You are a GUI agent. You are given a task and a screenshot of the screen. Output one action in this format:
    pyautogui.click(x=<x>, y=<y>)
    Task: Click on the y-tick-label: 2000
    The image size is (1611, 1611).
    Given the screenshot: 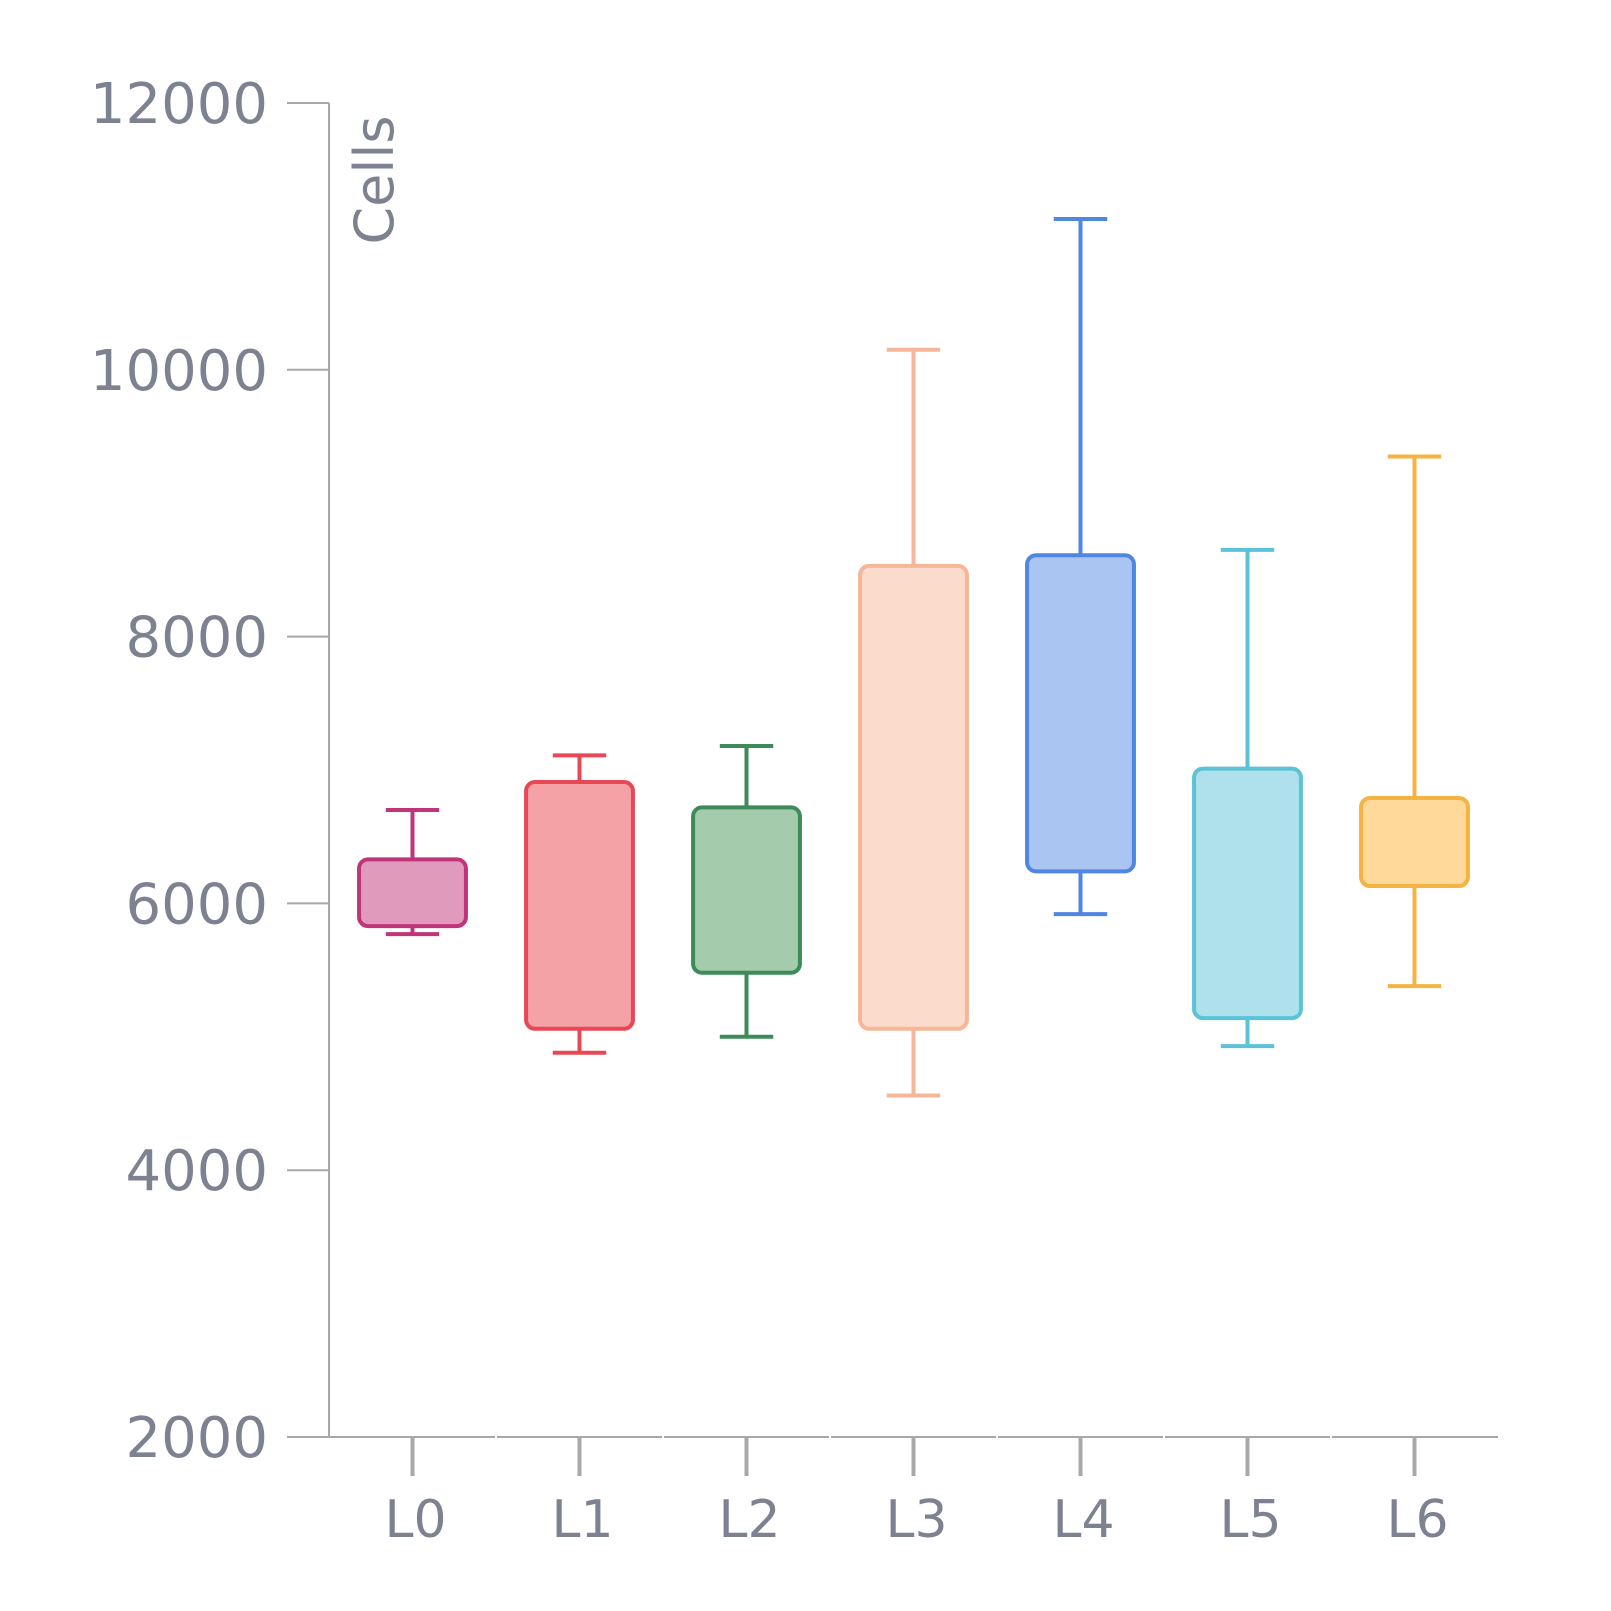 What is the action you would take?
    pyautogui.click(x=196, y=1438)
    